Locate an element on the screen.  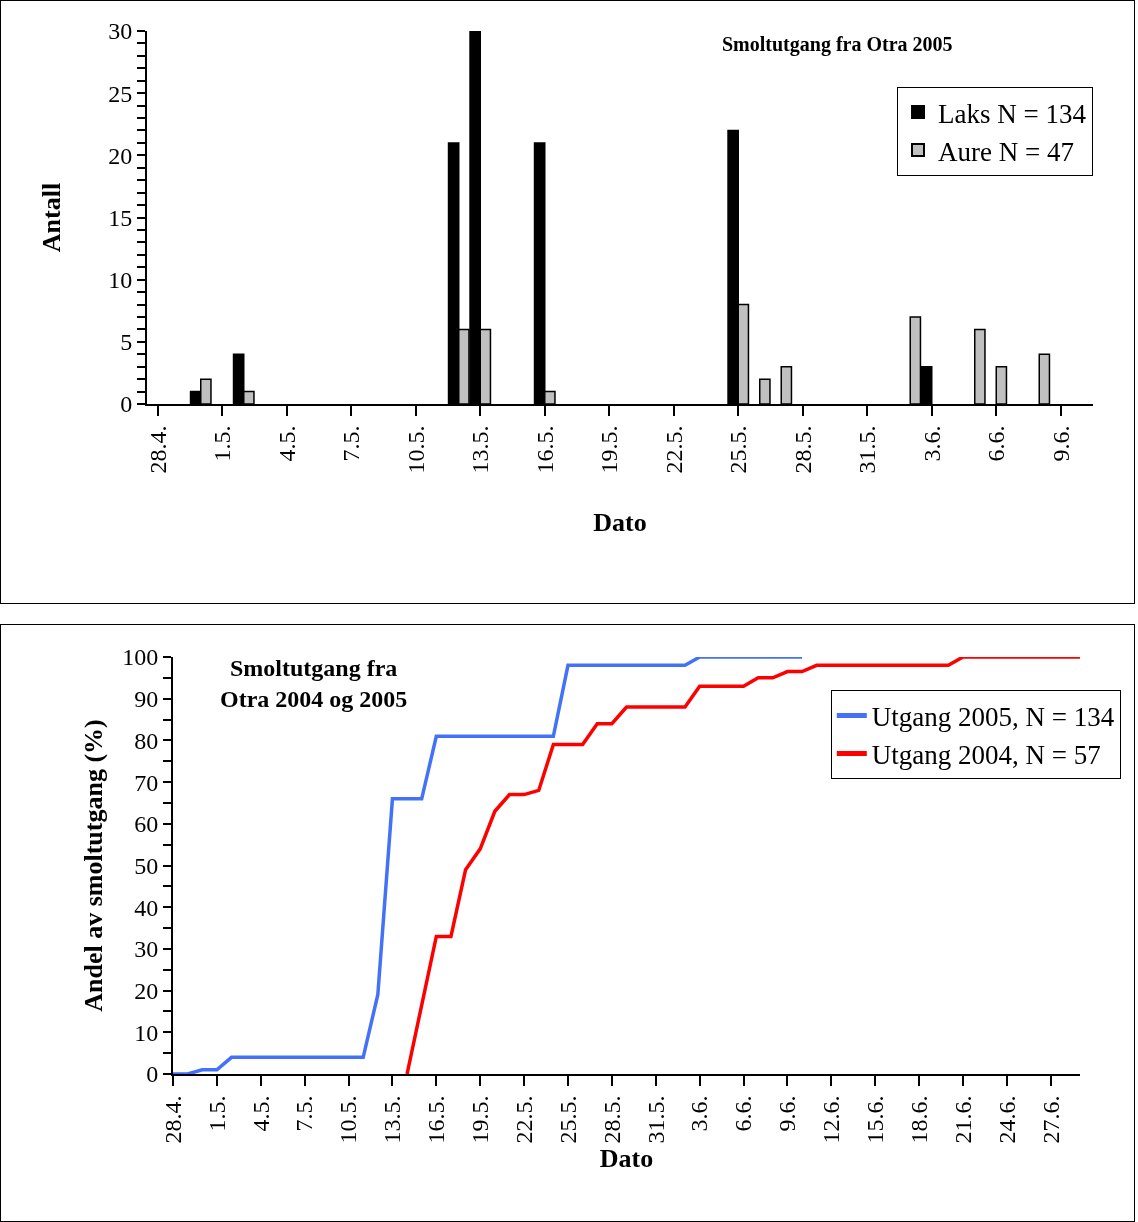
y-tick-label: 15 is located at coordinates (120, 217).